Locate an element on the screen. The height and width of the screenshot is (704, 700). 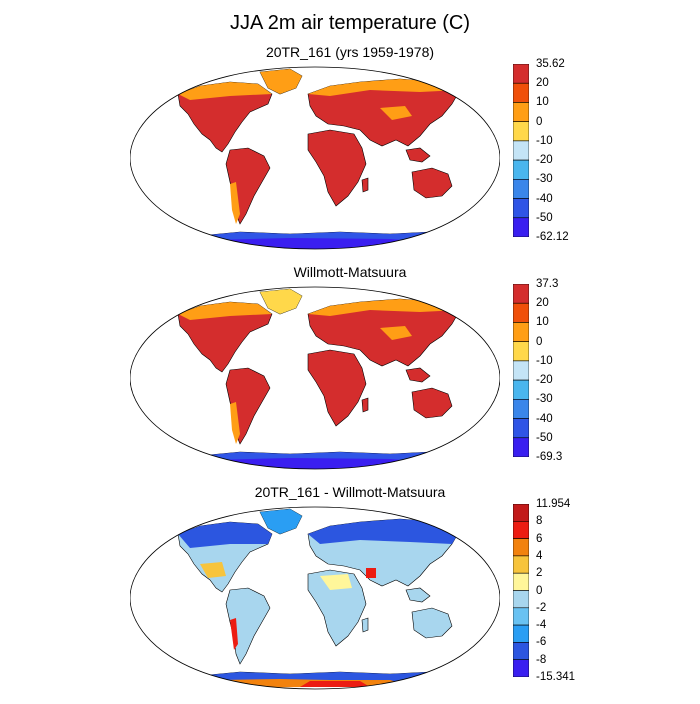
panel-title: Willmott-Matsuura is located at coordinates (350, 272).